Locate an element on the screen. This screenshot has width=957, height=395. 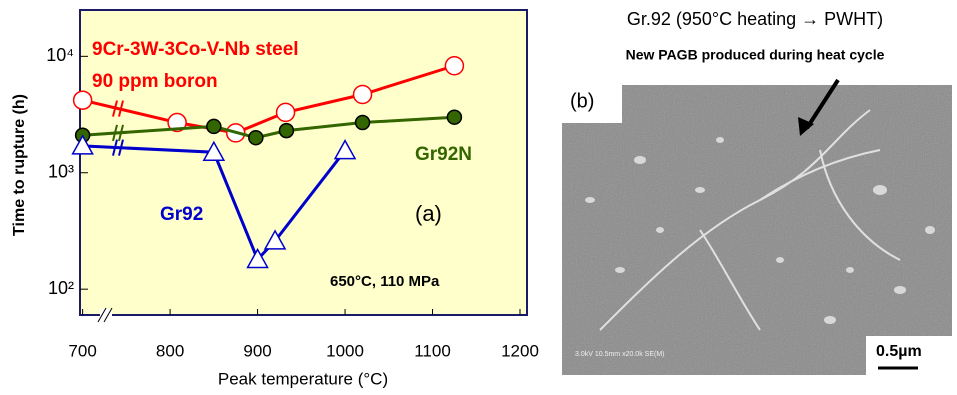
axis-break is located at coordinates (105, 315).